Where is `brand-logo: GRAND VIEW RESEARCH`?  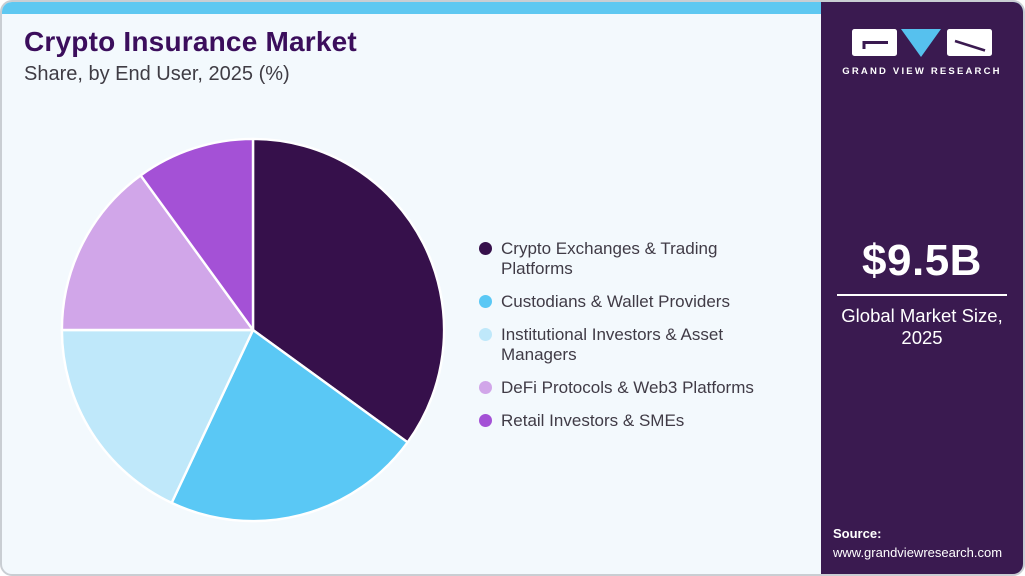 brand-logo: GRAND VIEW RESEARCH is located at coordinates (922, 52).